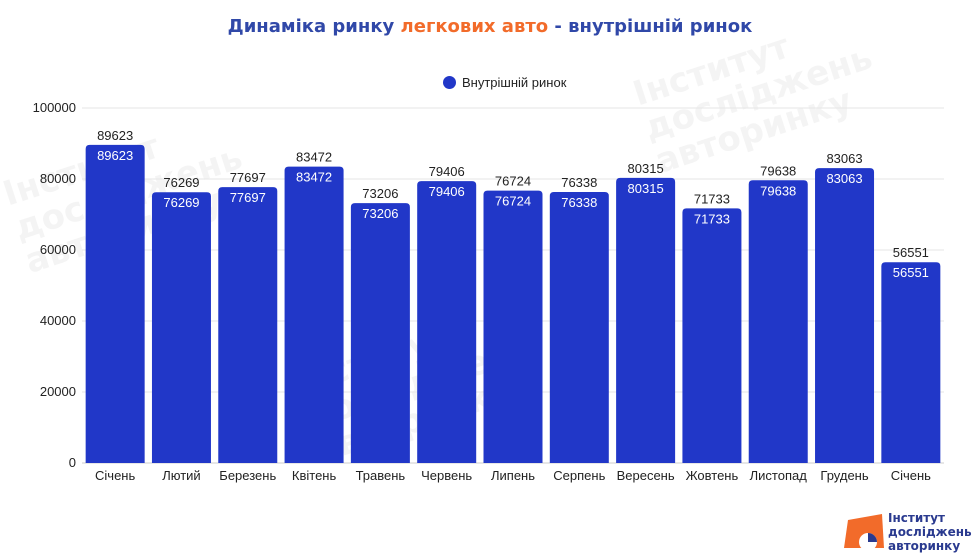  Describe the element at coordinates (646, 168) in the screenshot. I see `data-label-above: 80315` at that location.